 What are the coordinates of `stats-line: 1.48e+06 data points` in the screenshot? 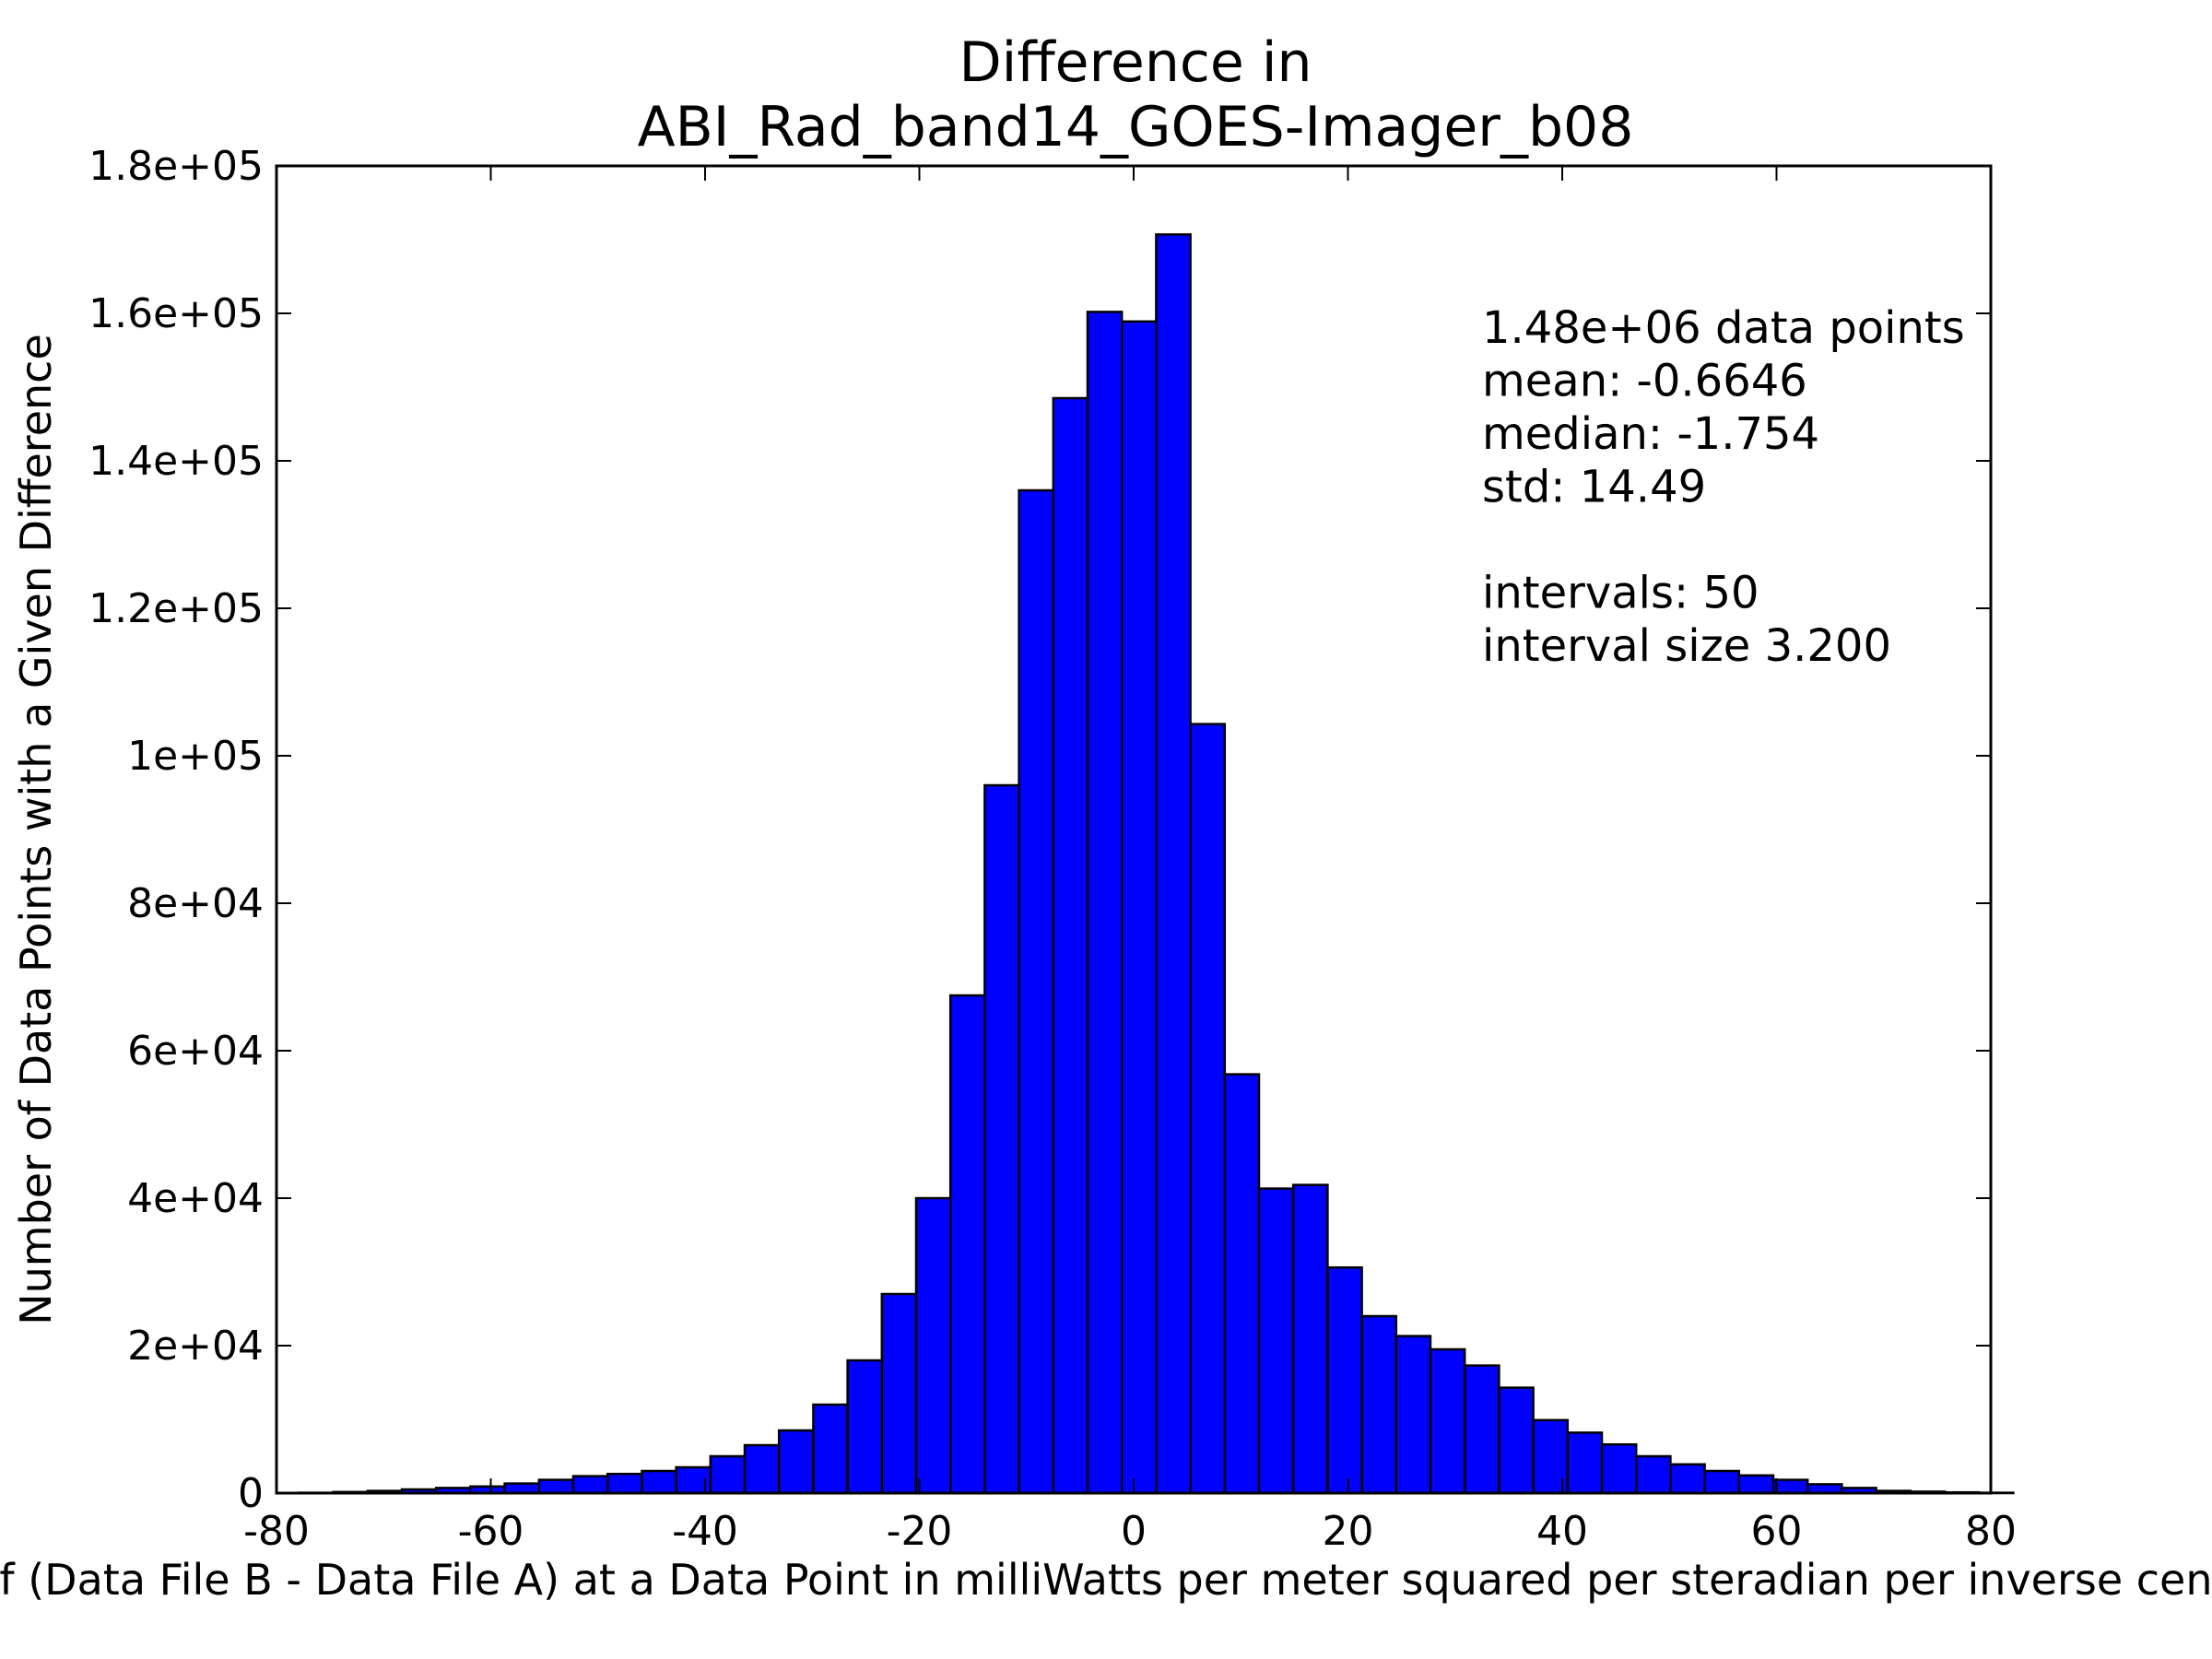 It's located at (1723, 328).